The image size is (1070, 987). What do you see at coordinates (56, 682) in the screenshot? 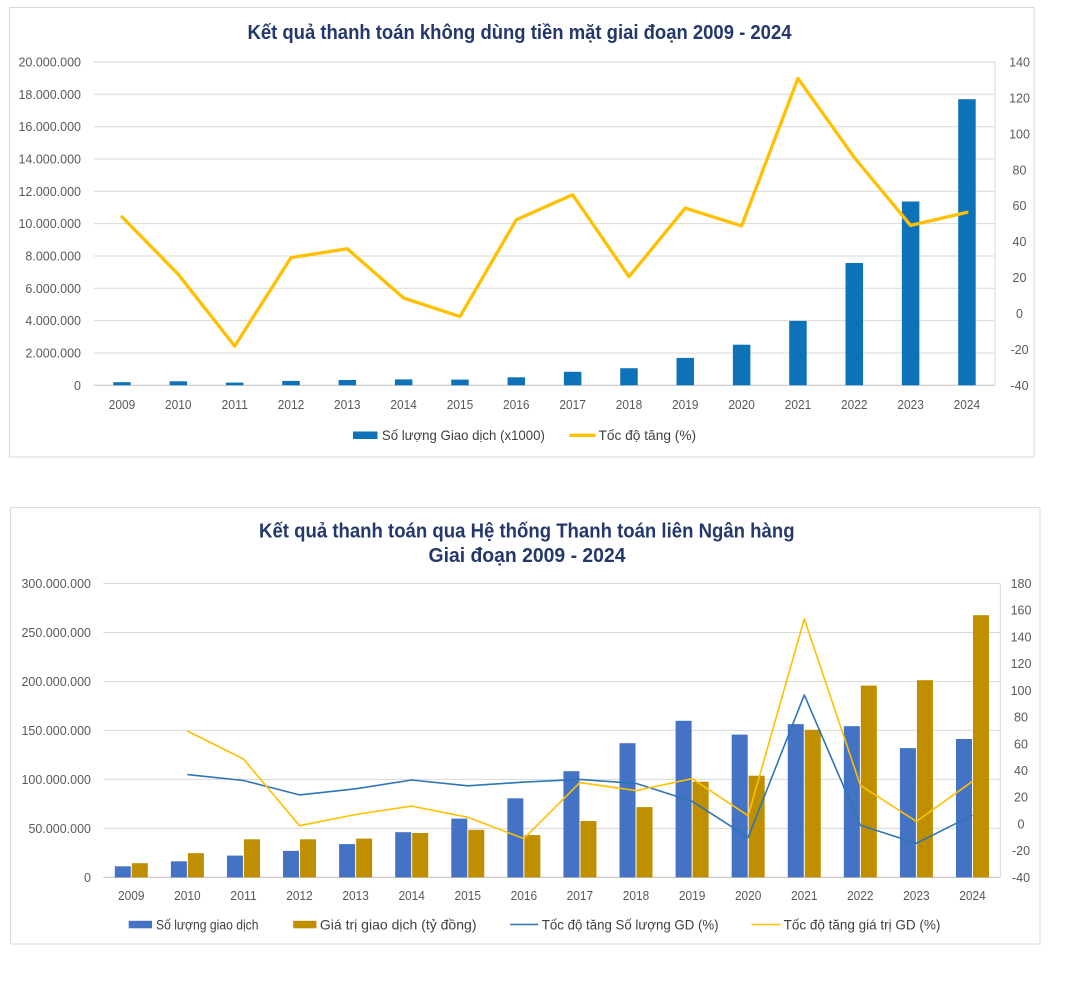
I see `svg-text: 200.000.000` at bounding box center [56, 682].